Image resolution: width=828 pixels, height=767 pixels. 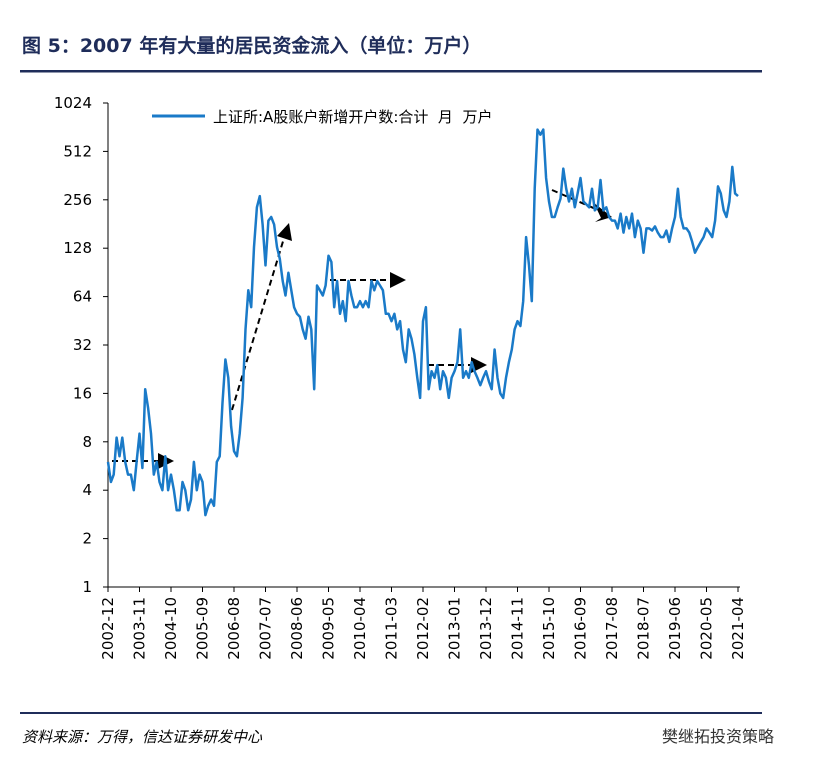 I want to click on x-tick-label: 2006-08, so click(x=234, y=628).